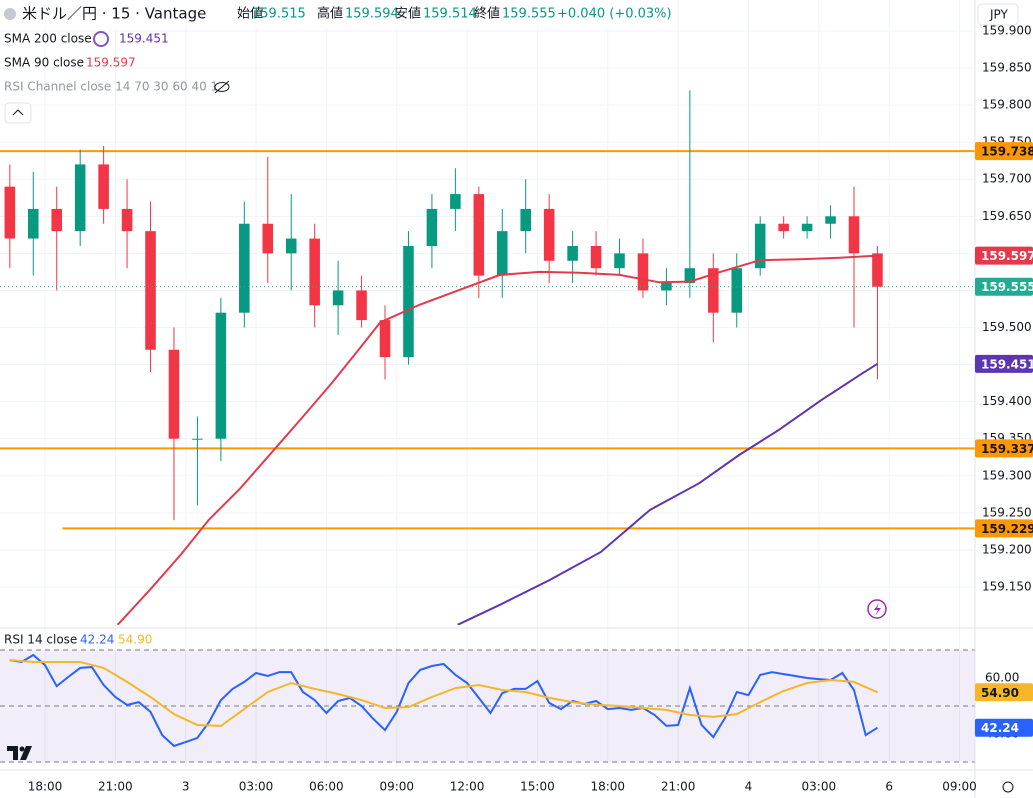 The image size is (1033, 798). I want to click on change: +0.040 (+0.03%), so click(614, 14).